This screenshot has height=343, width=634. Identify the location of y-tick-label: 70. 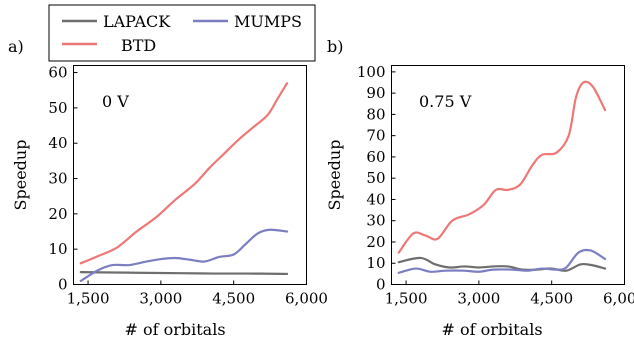
(375, 136).